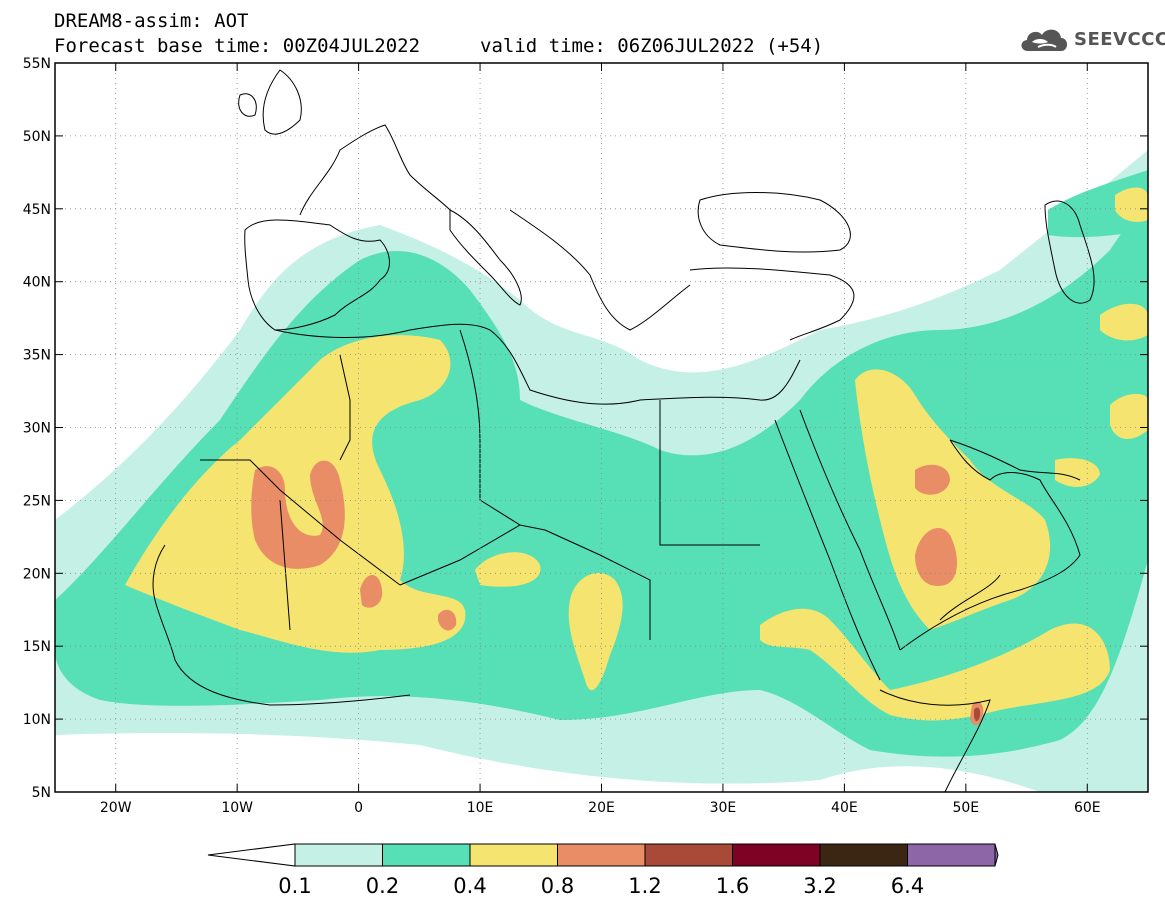 The width and height of the screenshot is (1165, 905). What do you see at coordinates (965, 808) in the screenshot?
I see `lon-tick-label: 50E` at bounding box center [965, 808].